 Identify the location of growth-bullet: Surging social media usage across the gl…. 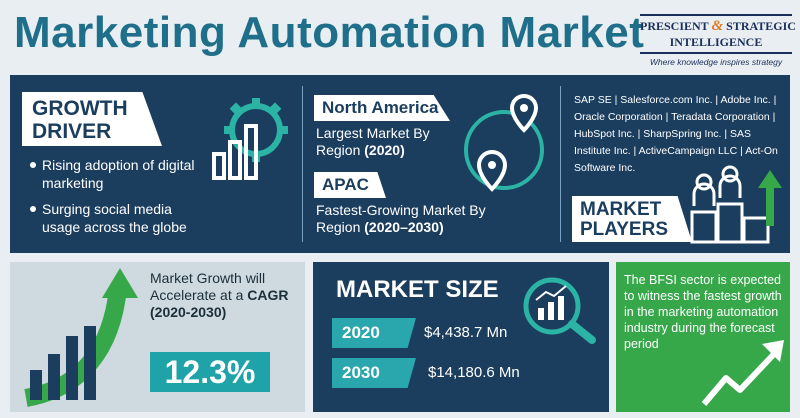
(118, 218).